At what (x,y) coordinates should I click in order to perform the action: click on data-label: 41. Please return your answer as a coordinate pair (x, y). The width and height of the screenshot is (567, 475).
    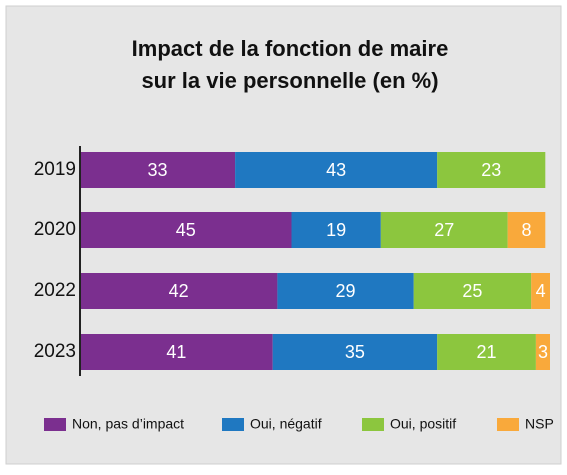
    Looking at the image, I should click on (176, 352).